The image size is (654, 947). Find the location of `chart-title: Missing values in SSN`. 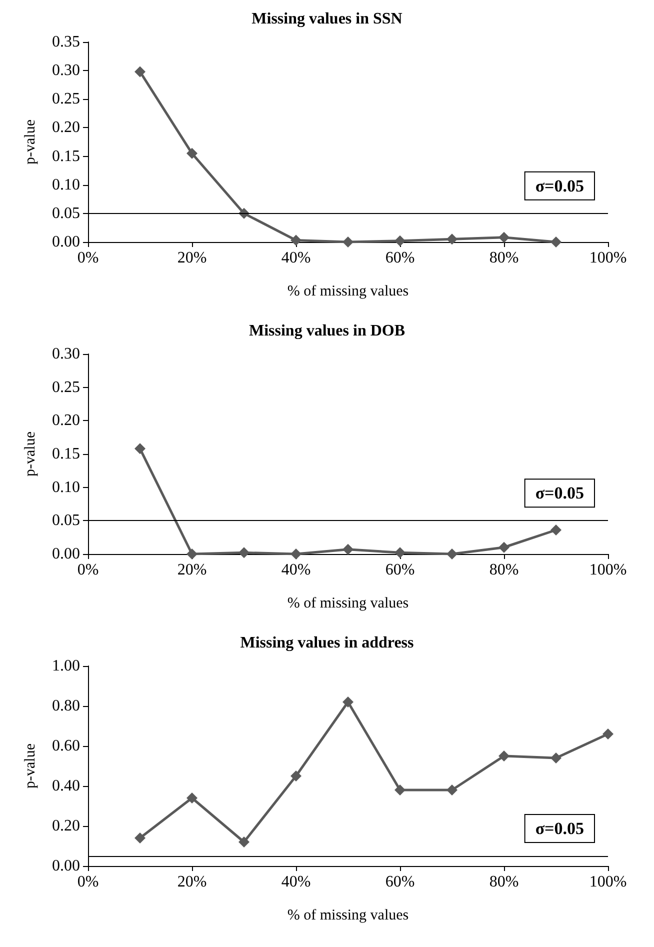

chart-title: Missing values in SSN is located at coordinates (327, 19).